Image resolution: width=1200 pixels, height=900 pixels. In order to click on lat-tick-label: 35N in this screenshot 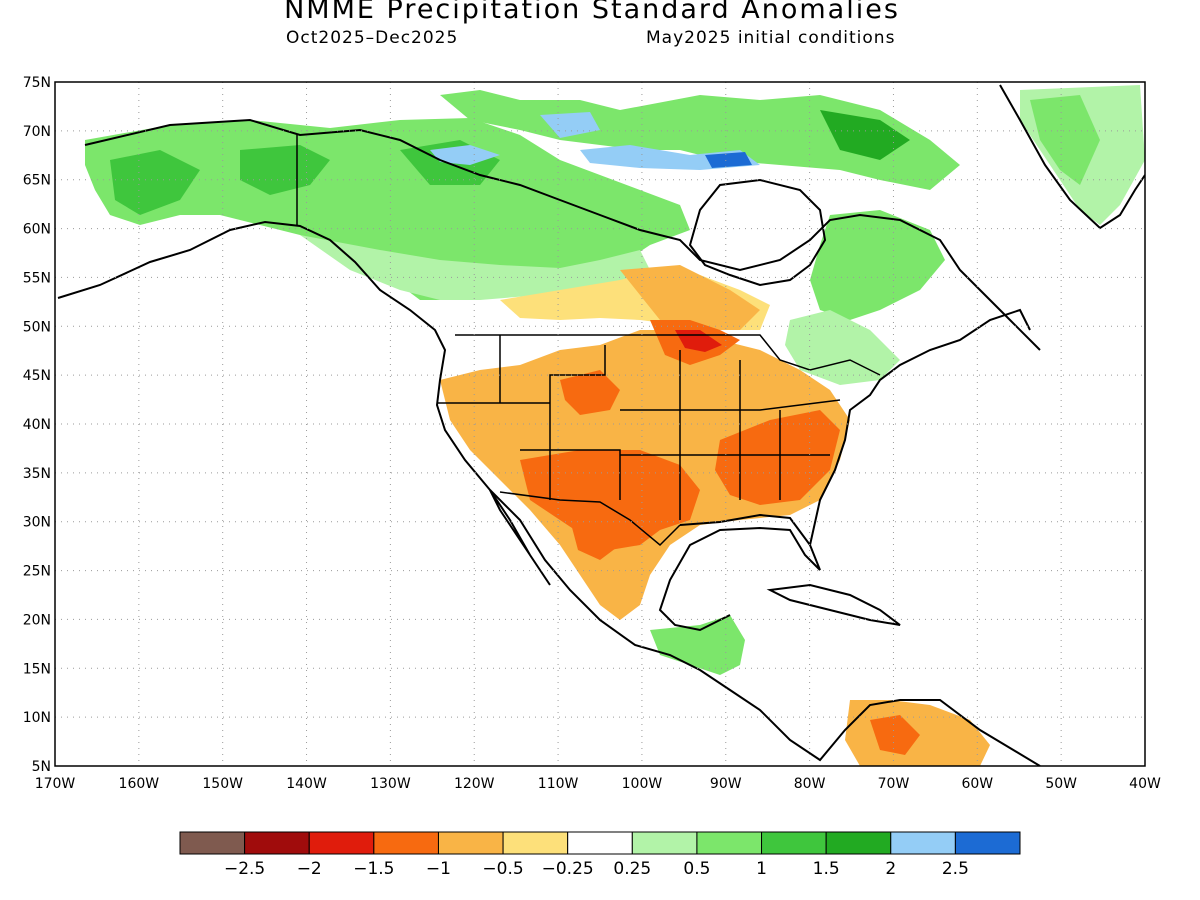, I will do `click(37, 474)`.